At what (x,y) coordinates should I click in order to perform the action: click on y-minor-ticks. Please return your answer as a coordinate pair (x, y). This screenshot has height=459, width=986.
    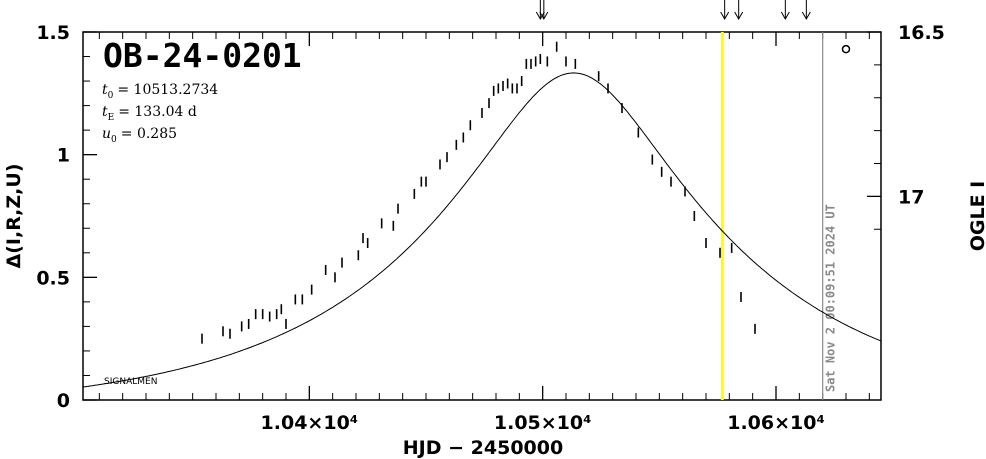
    Looking at the image, I should click on (86, 216).